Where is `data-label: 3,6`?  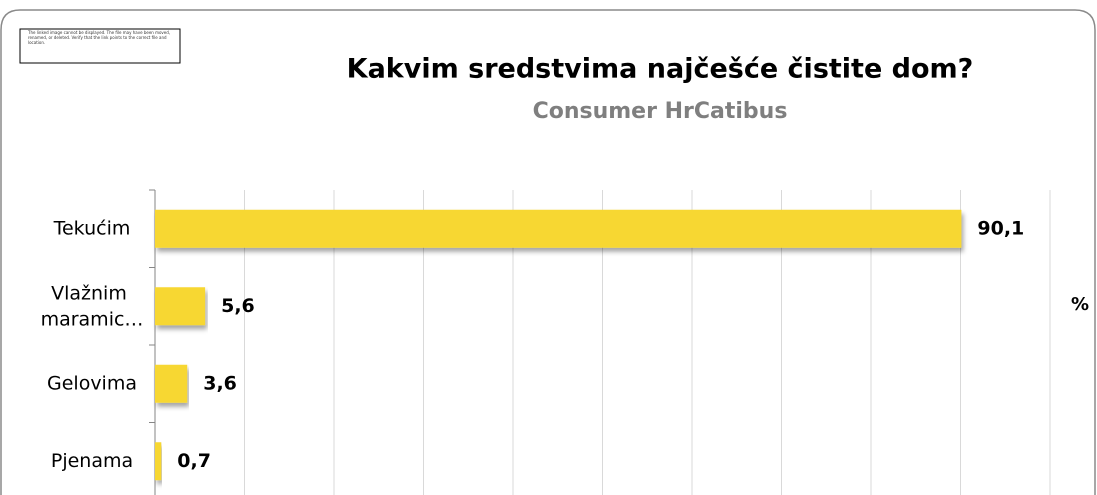 data-label: 3,6 is located at coordinates (220, 383).